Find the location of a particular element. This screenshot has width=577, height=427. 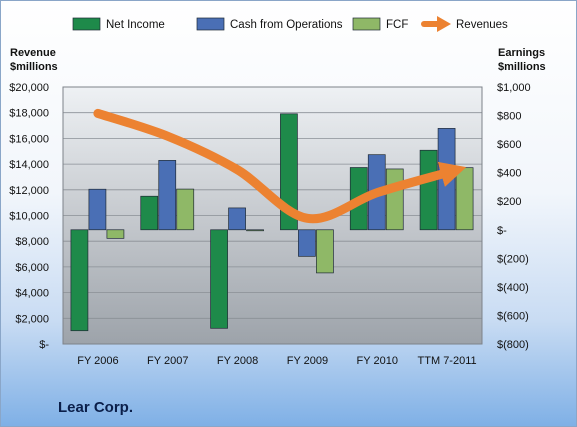

legend-swatch-net-income is located at coordinates (86, 24).